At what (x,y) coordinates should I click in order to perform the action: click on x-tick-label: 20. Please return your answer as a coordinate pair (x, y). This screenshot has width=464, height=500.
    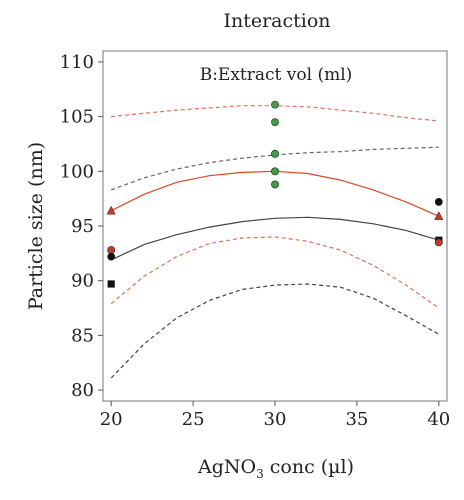
    Looking at the image, I should click on (111, 419).